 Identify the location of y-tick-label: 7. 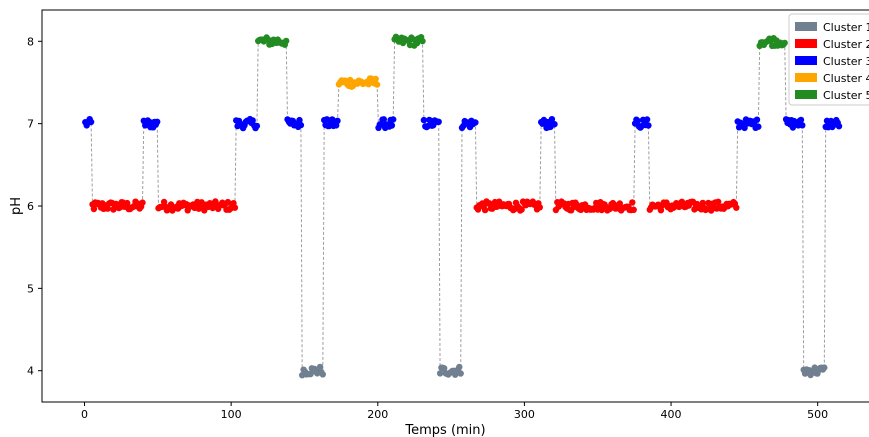
(30, 124).